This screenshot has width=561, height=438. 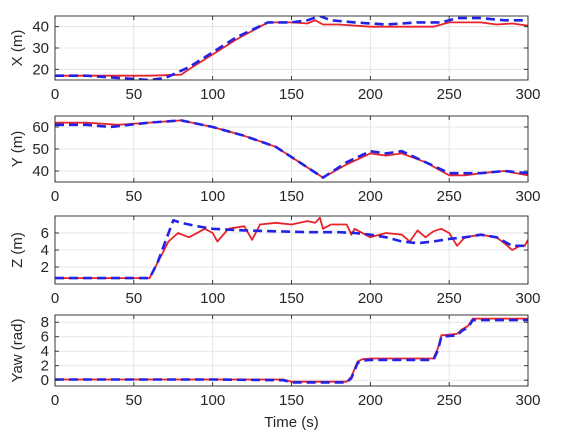 I want to click on panel-4-xlabel: Time (s), so click(x=291, y=422).